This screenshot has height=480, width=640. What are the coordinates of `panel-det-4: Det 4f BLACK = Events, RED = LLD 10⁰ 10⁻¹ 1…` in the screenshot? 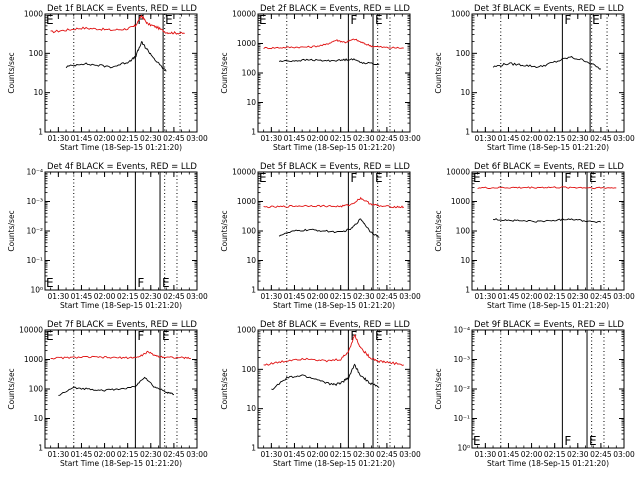 It's located at (107, 236).